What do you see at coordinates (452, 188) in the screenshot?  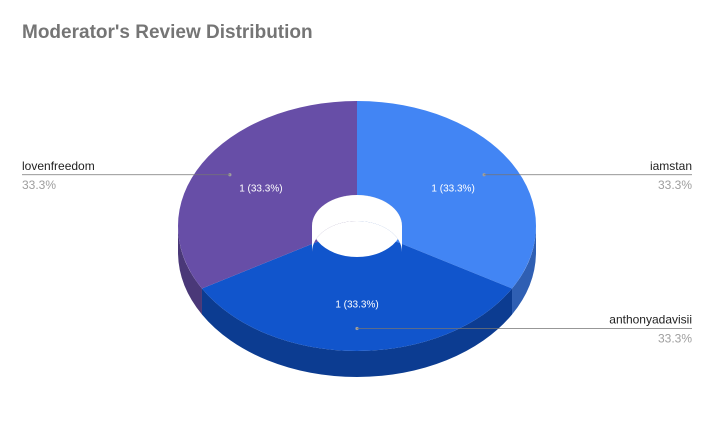 I see `slice-label-iamstan: 1 (33.3%)` at bounding box center [452, 188].